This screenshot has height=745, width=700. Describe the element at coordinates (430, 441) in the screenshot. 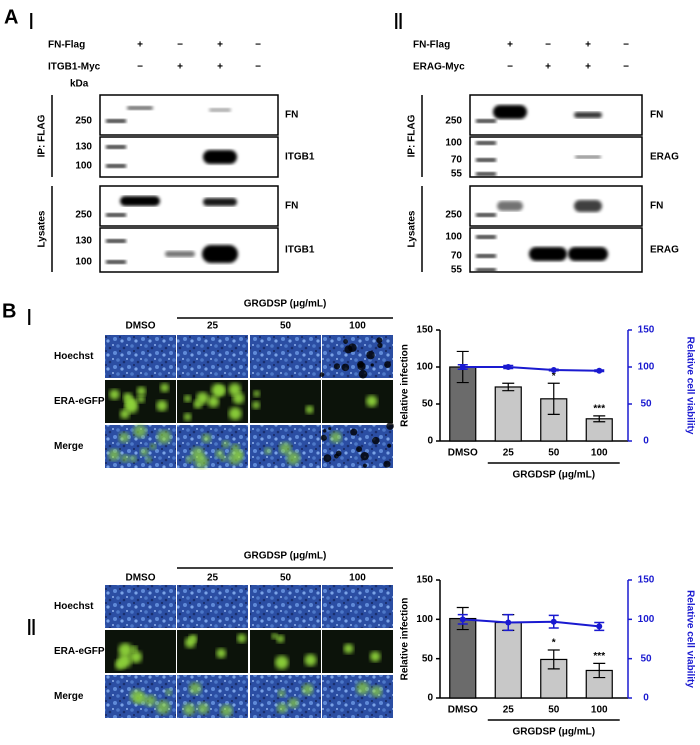

I see `y-tick-label: 0` at that location.